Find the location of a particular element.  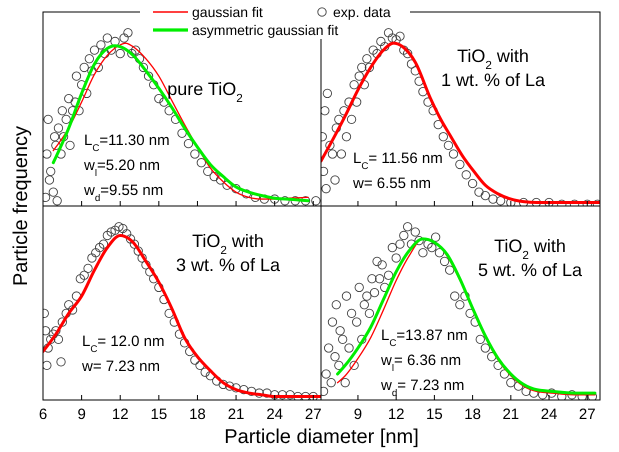

annotation: L$_{C}$= 11.56 nm is located at coordinates (398, 161).